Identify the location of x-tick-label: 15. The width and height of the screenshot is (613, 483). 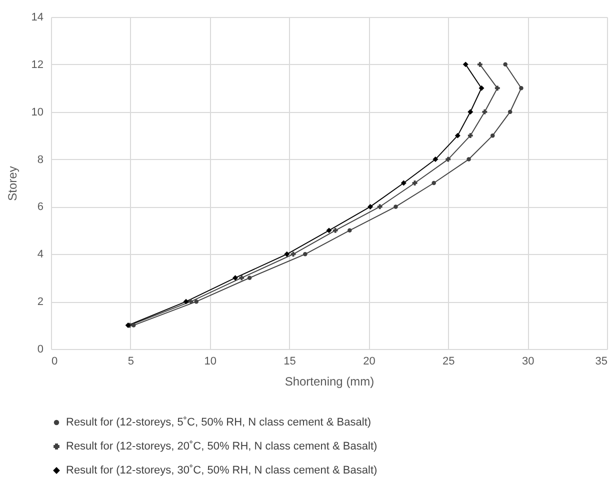
(290, 362).